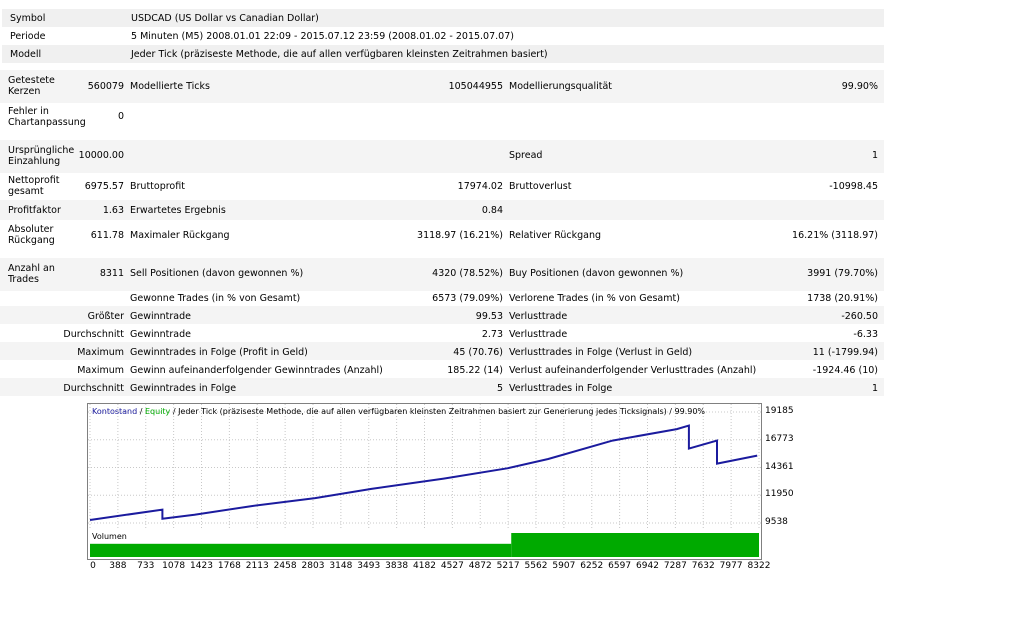 This screenshot has height=640, width=1024. I want to click on max-prefix: Maximum, so click(100, 352).